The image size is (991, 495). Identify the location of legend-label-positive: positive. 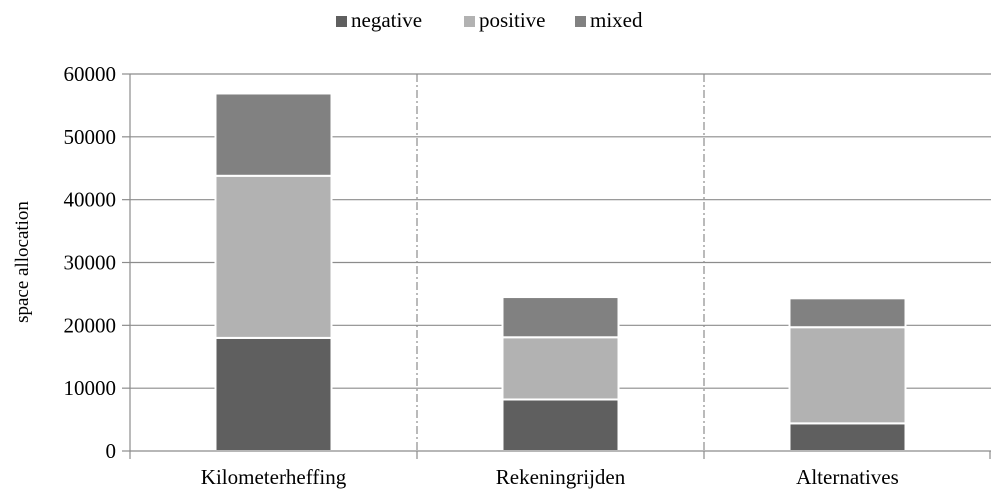
(512, 20).